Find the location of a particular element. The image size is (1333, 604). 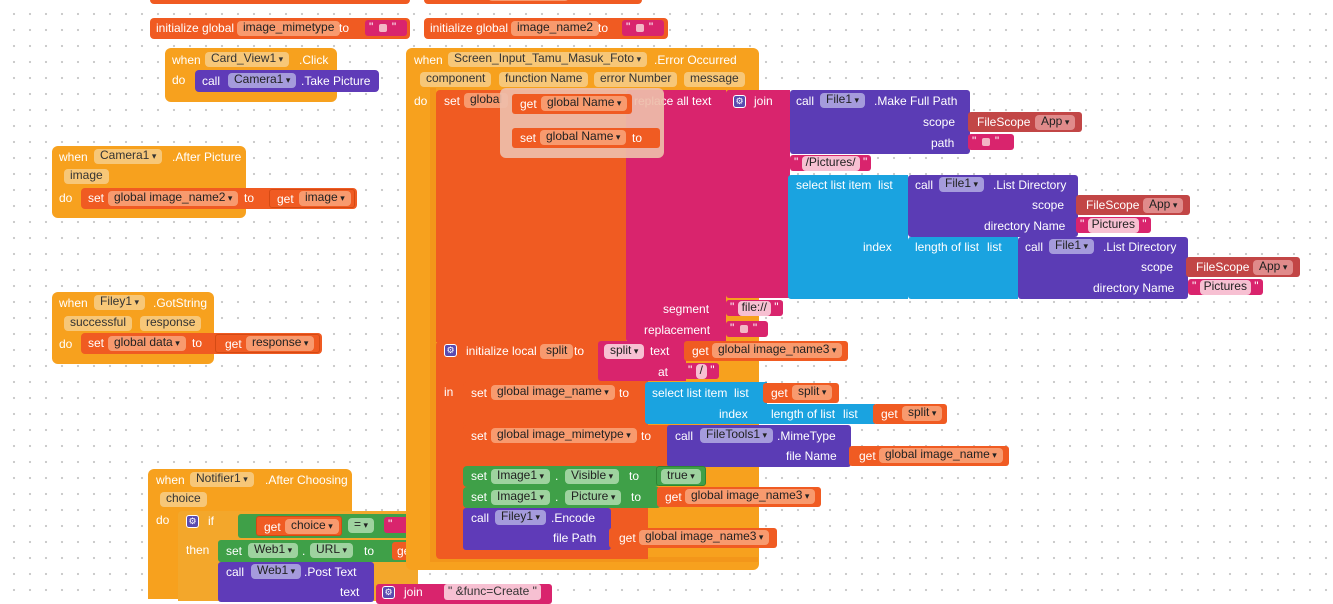

call-filetools-mimetype: call FileTools1 .MimeType file Name is located at coordinates (759, 446).